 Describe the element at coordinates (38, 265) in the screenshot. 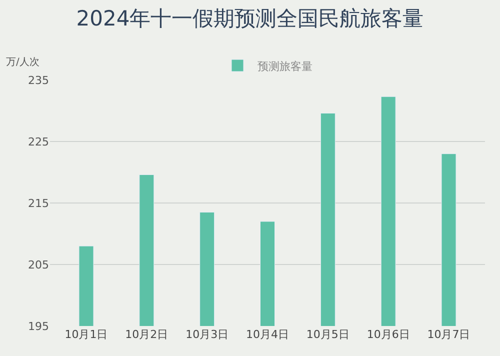

I see `y-tick-label: 205` at that location.